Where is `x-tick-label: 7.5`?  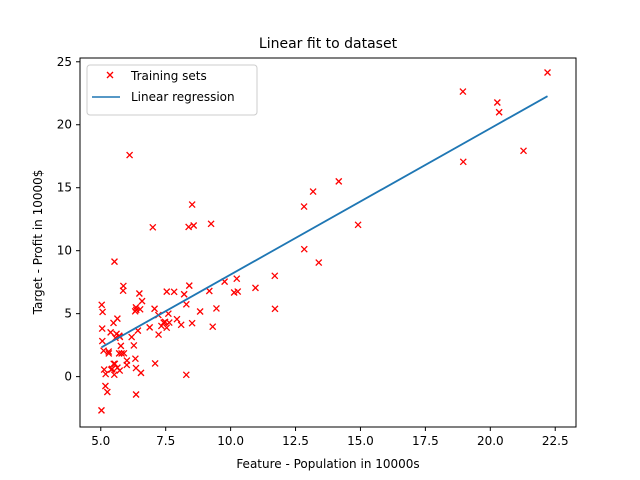 x-tick-label: 7.5 is located at coordinates (165, 441).